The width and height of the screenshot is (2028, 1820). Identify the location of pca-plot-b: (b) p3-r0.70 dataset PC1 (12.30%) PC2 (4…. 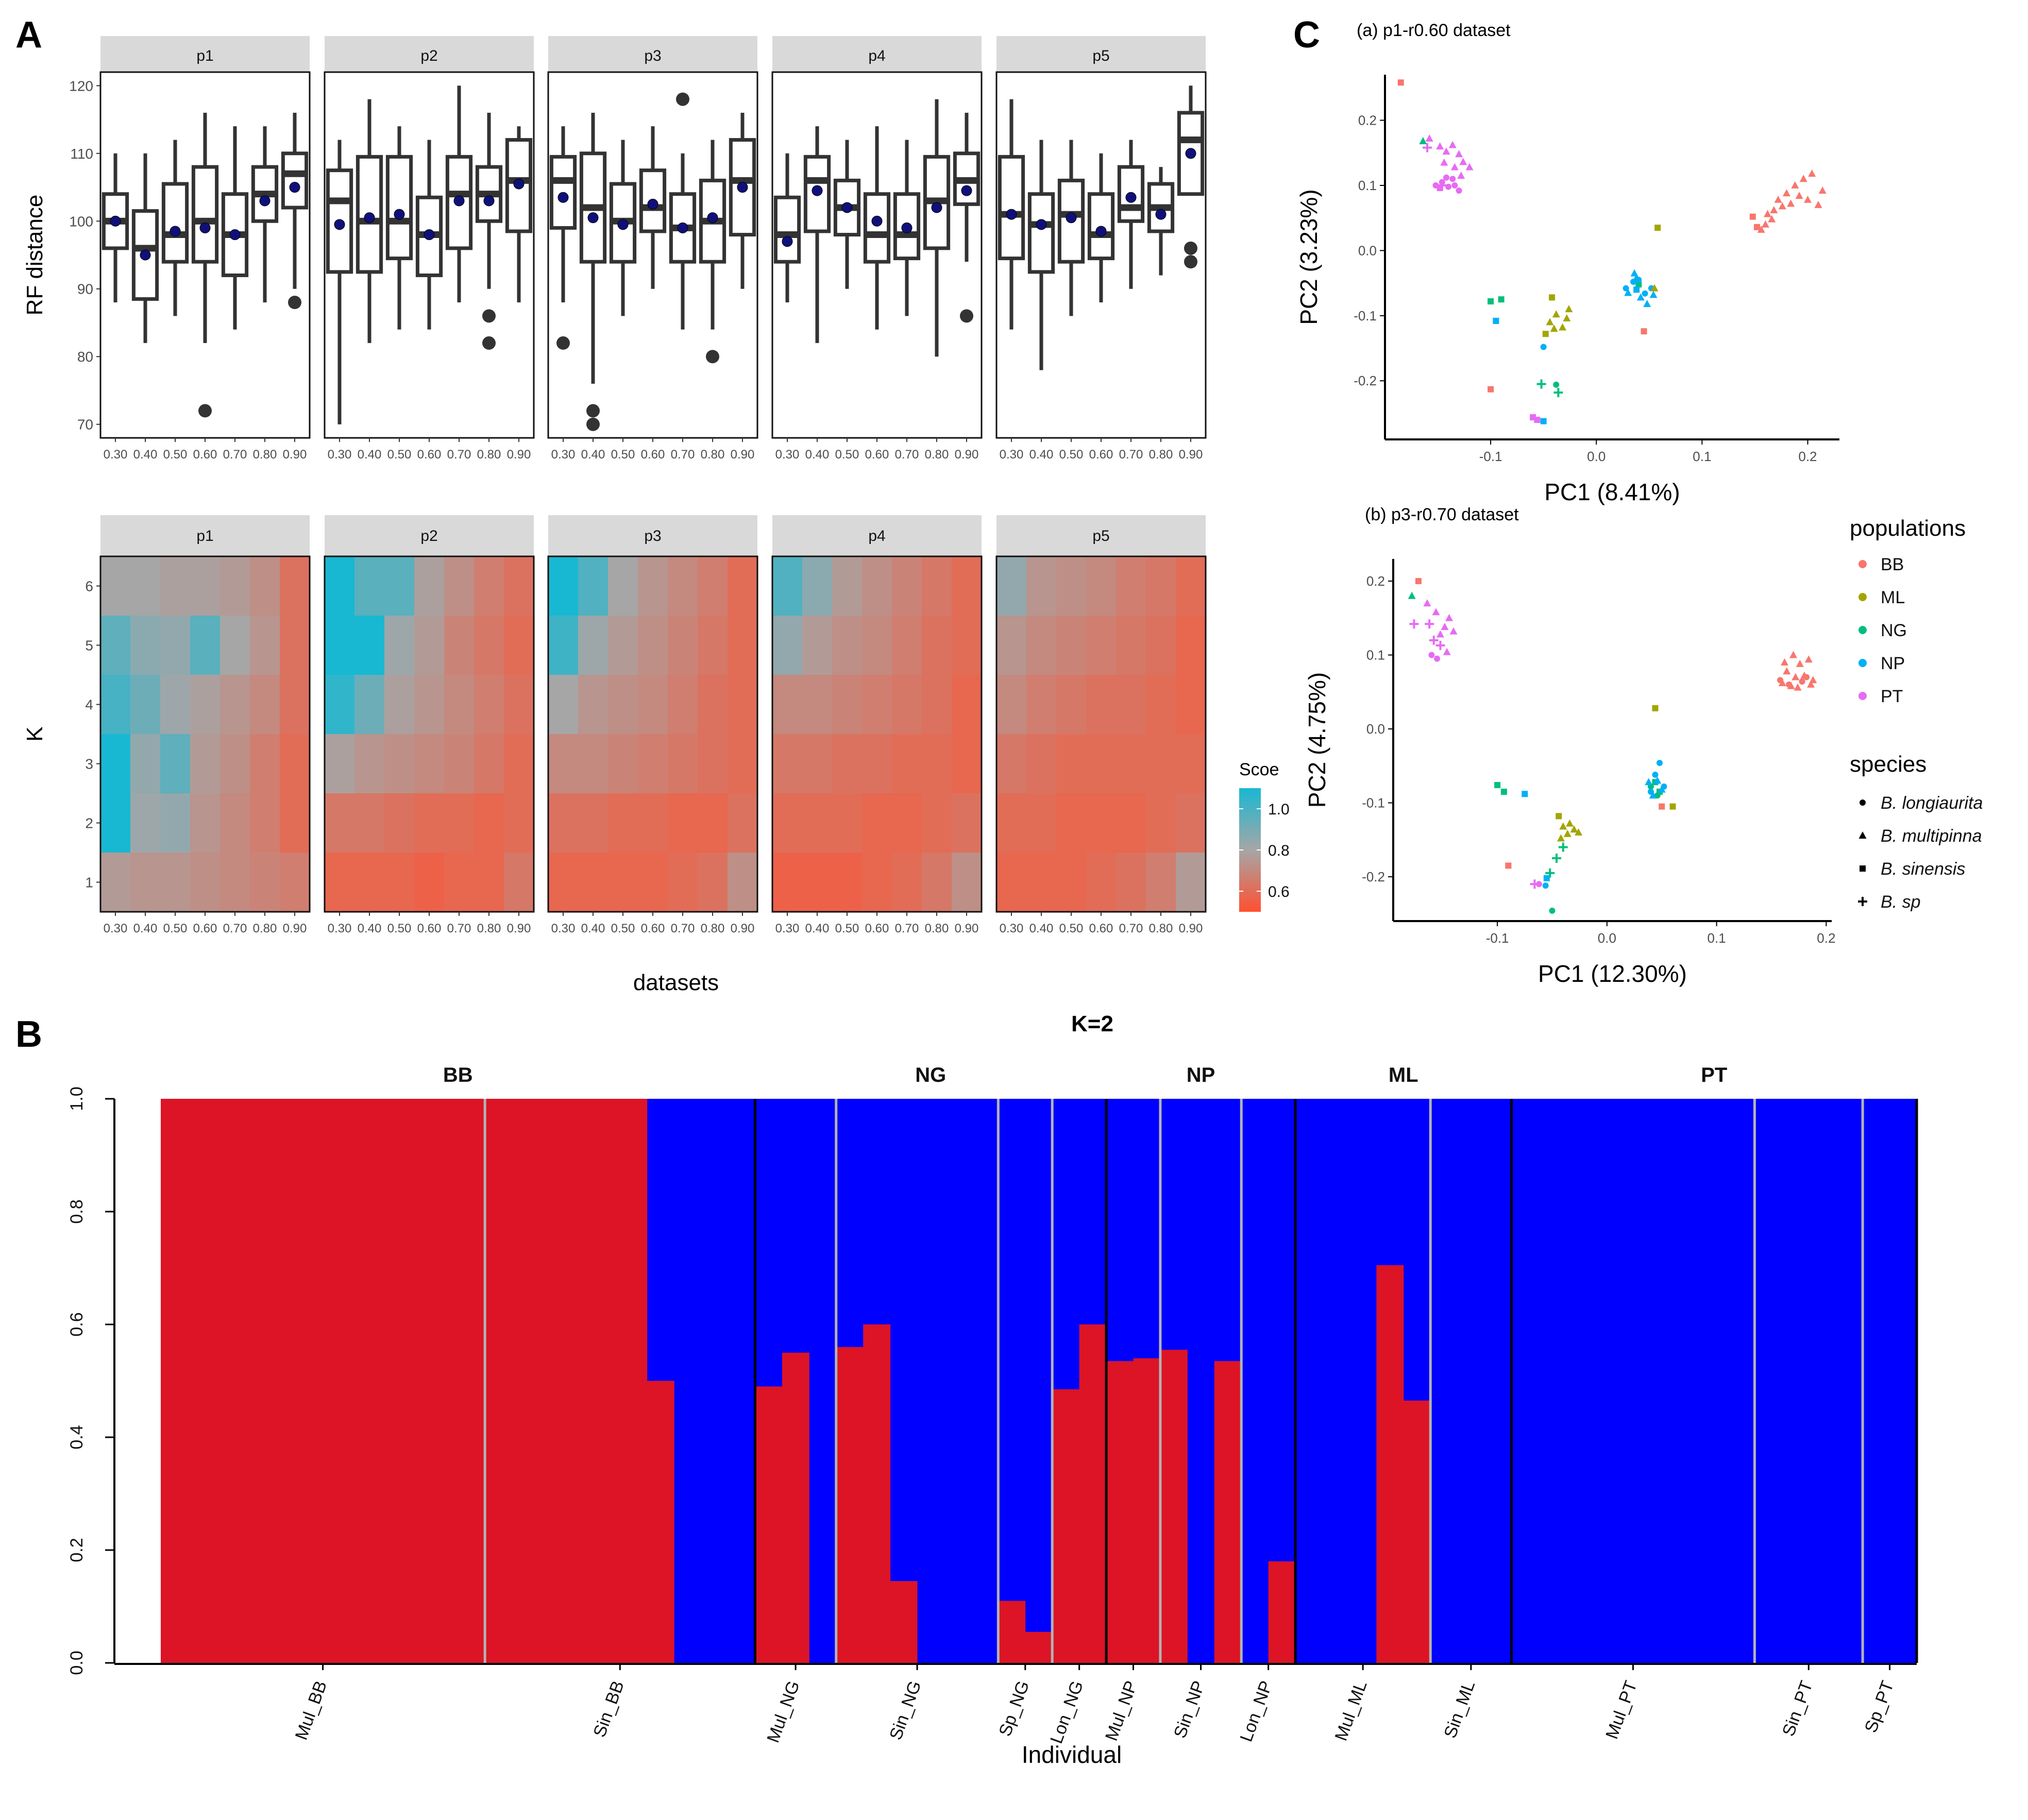
(1569, 746).